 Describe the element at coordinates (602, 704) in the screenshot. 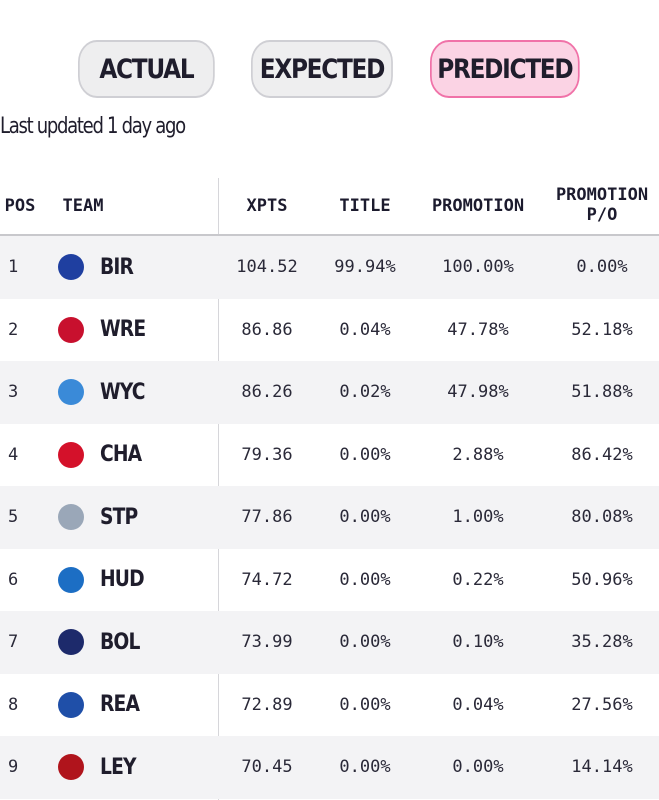

I see `row-promotion-po: 27.56%` at that location.